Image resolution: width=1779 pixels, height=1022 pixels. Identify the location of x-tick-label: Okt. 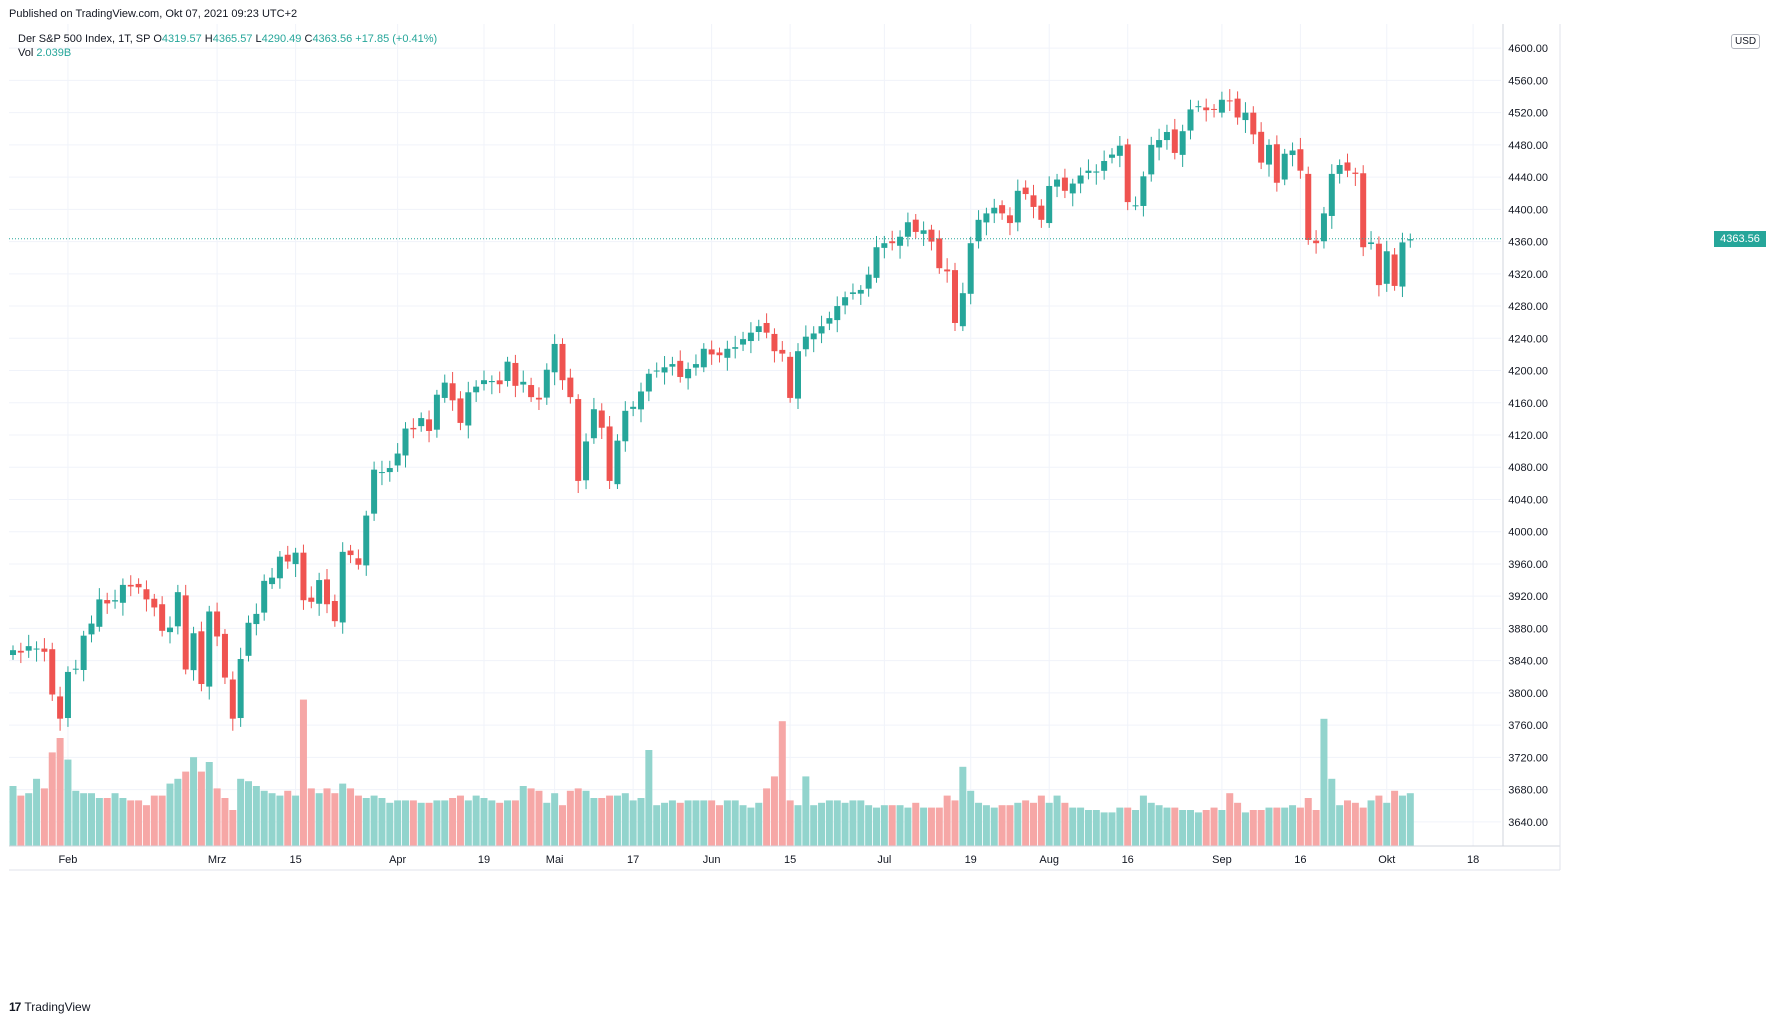
(1386, 860).